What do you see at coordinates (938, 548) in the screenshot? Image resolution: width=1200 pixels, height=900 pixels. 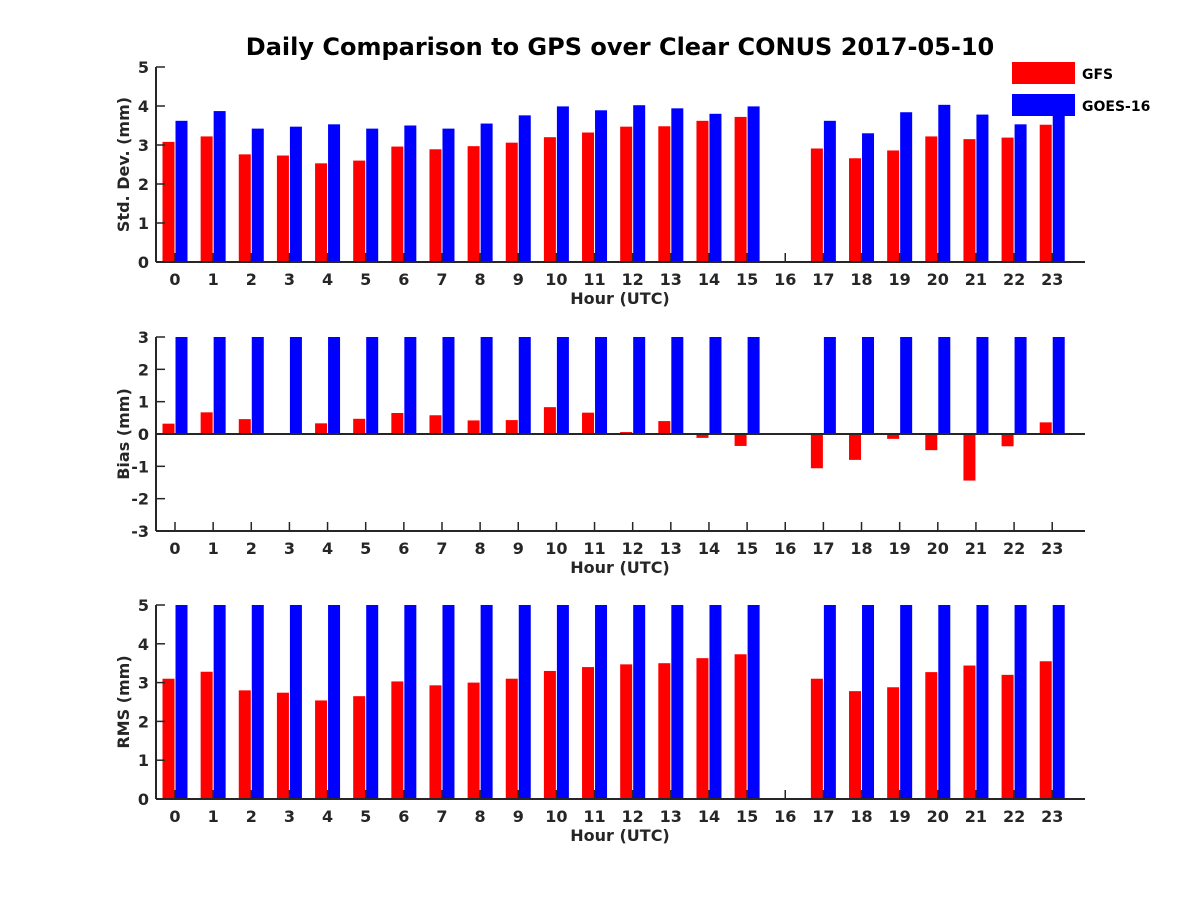 I see `x-tick-label: 20` at bounding box center [938, 548].